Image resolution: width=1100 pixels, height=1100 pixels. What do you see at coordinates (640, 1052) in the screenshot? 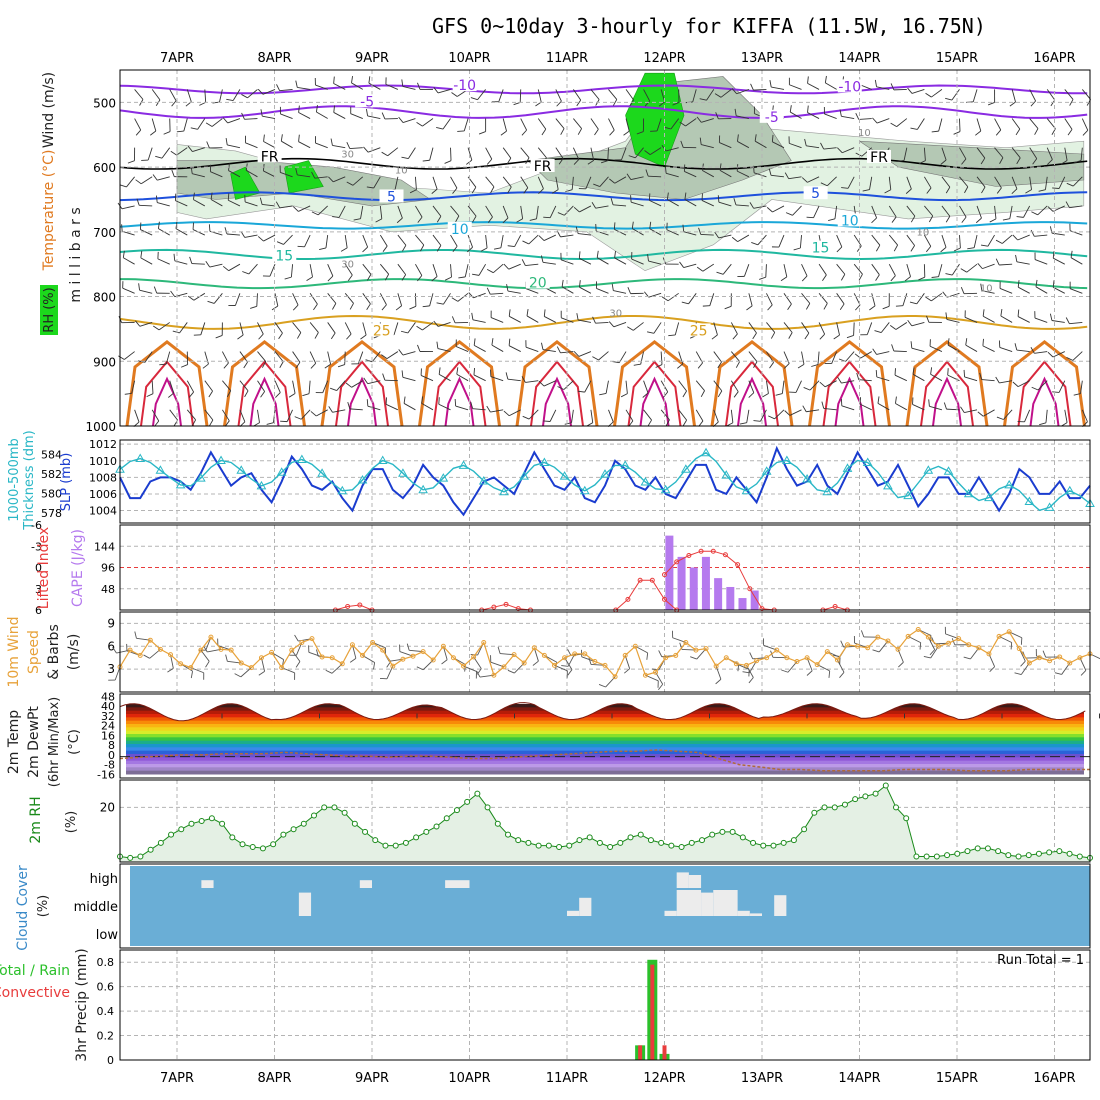
I see `precip-convective-bar` at bounding box center [640, 1052].